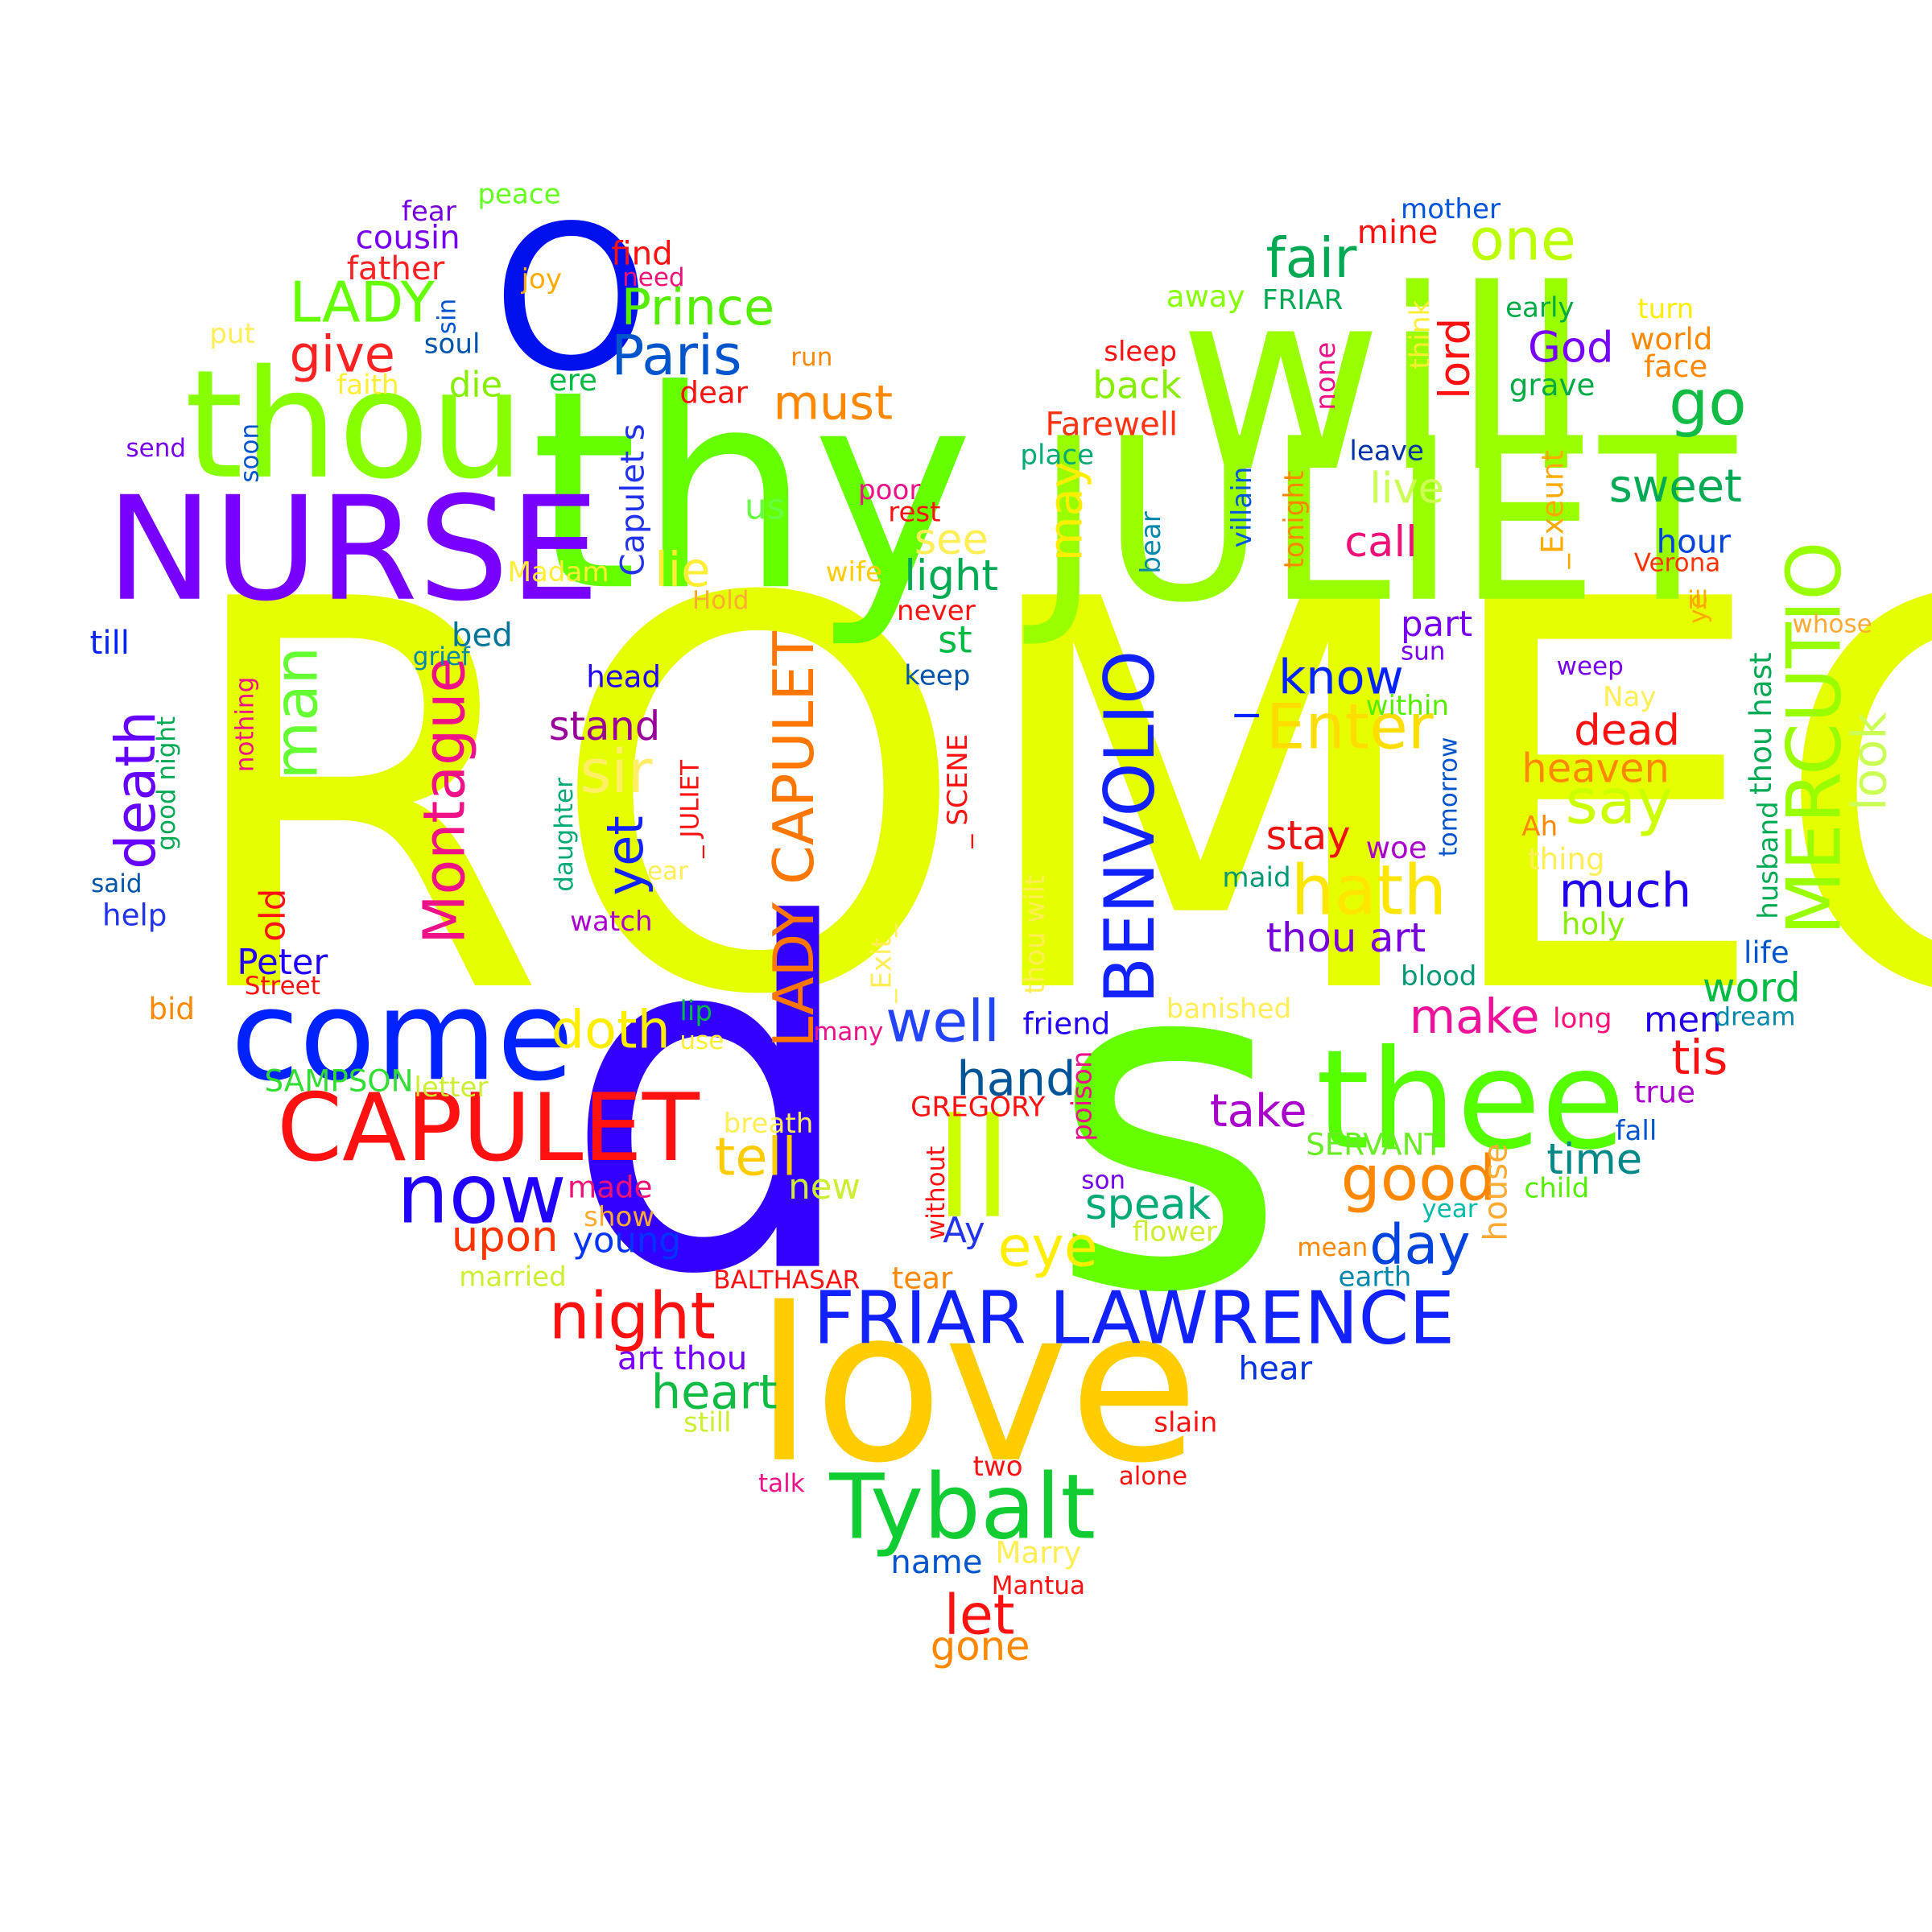 Image resolution: width=1932 pixels, height=1932 pixels. Describe the element at coordinates (1683, 1020) in the screenshot. I see `word-men: men` at that location.